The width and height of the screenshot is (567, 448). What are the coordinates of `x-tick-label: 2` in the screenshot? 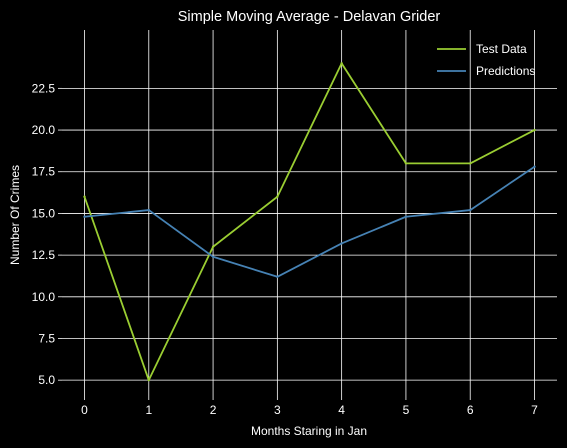 It's located at (213, 410).